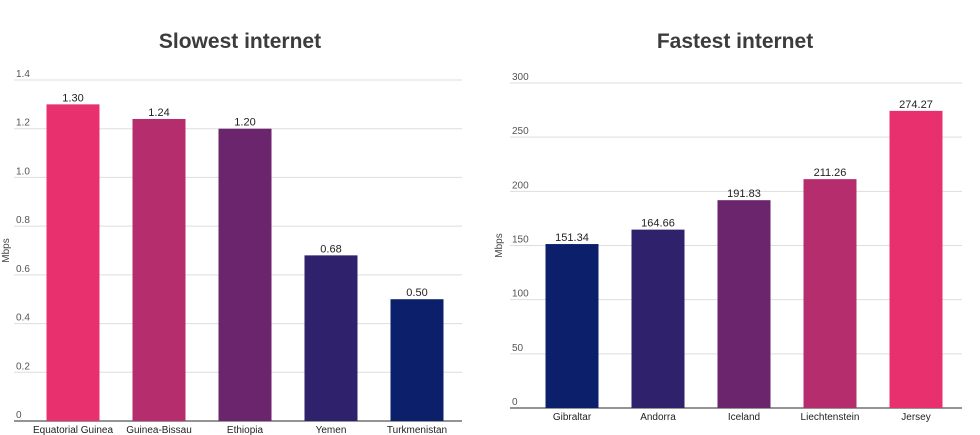 The width and height of the screenshot is (980, 435). Describe the element at coordinates (520, 131) in the screenshot. I see `y-tick-label: 250` at that location.